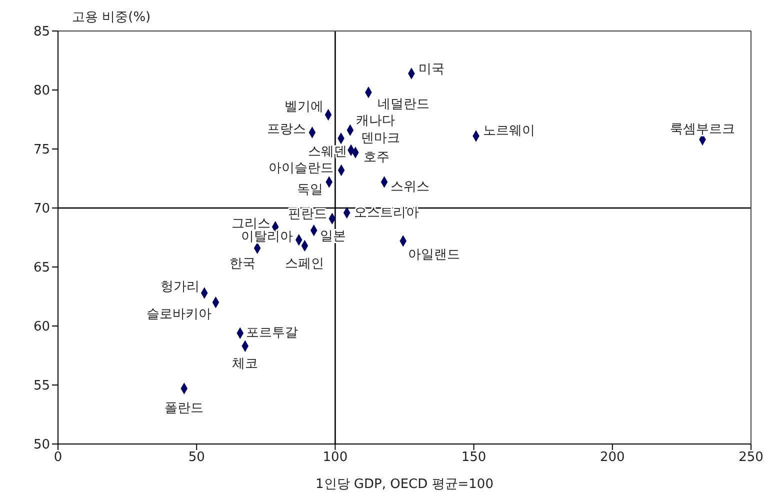  Describe the element at coordinates (473, 458) in the screenshot. I see `x-tick-label: 150` at that location.